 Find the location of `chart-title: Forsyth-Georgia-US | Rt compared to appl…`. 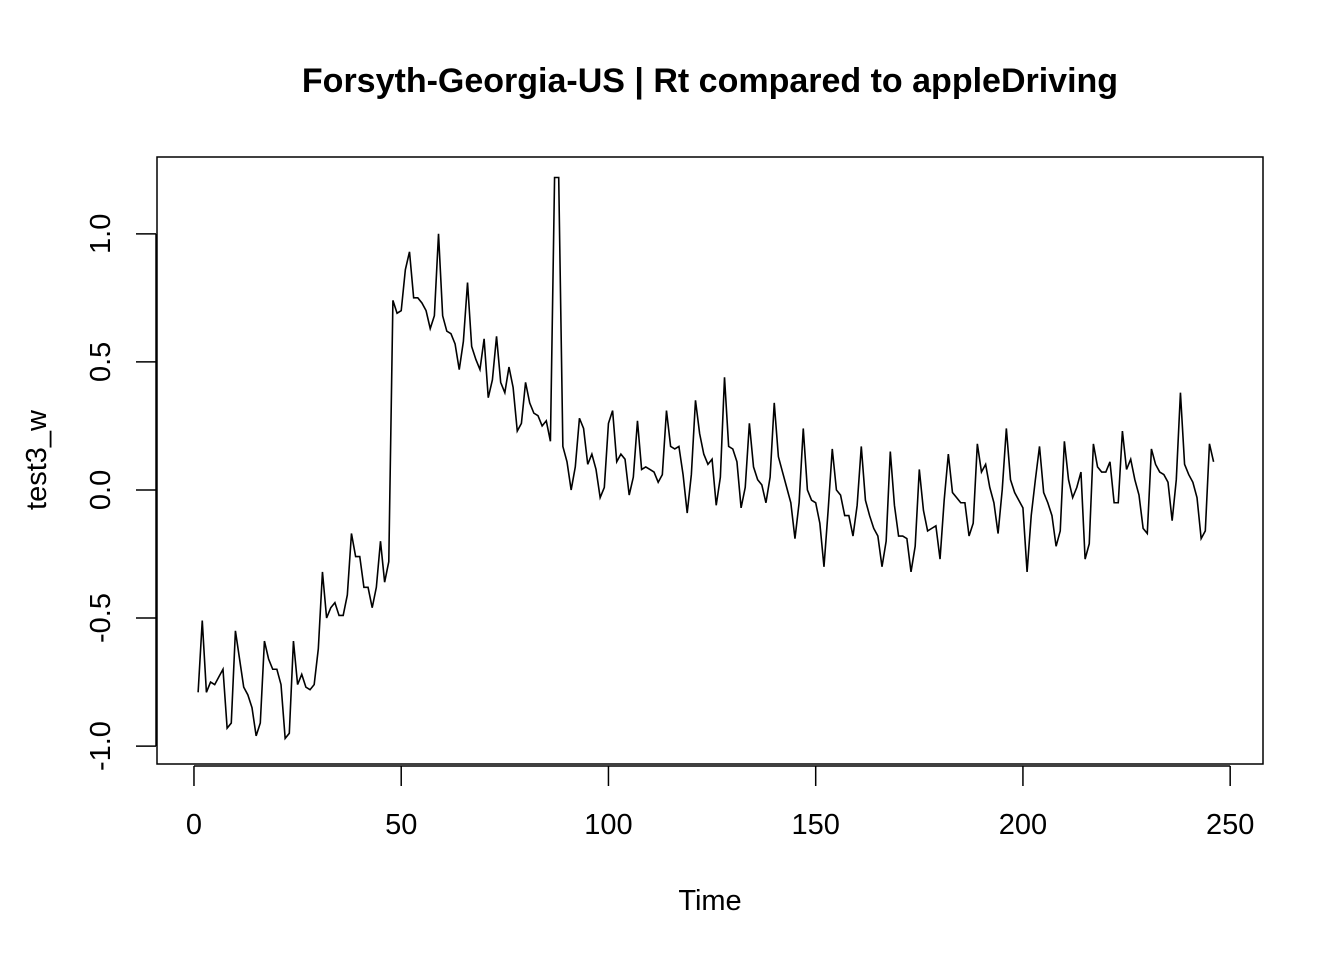

chart-title: Forsyth-Georgia-US | Rt compared to appl… is located at coordinates (710, 81).